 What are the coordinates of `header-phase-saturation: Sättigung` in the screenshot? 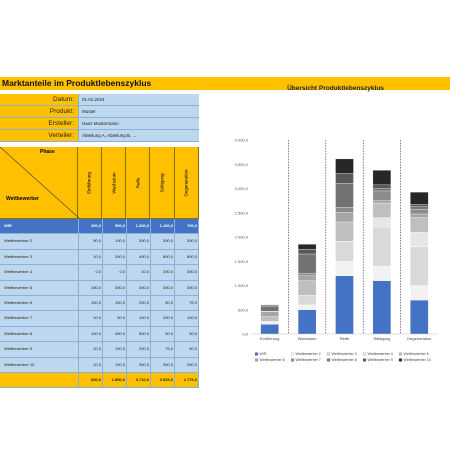 It's located at (162, 182).